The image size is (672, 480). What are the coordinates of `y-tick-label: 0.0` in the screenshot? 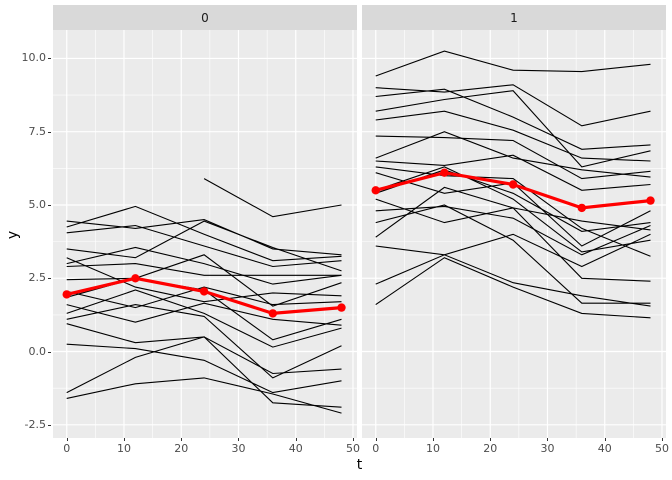 It's located at (37, 351).